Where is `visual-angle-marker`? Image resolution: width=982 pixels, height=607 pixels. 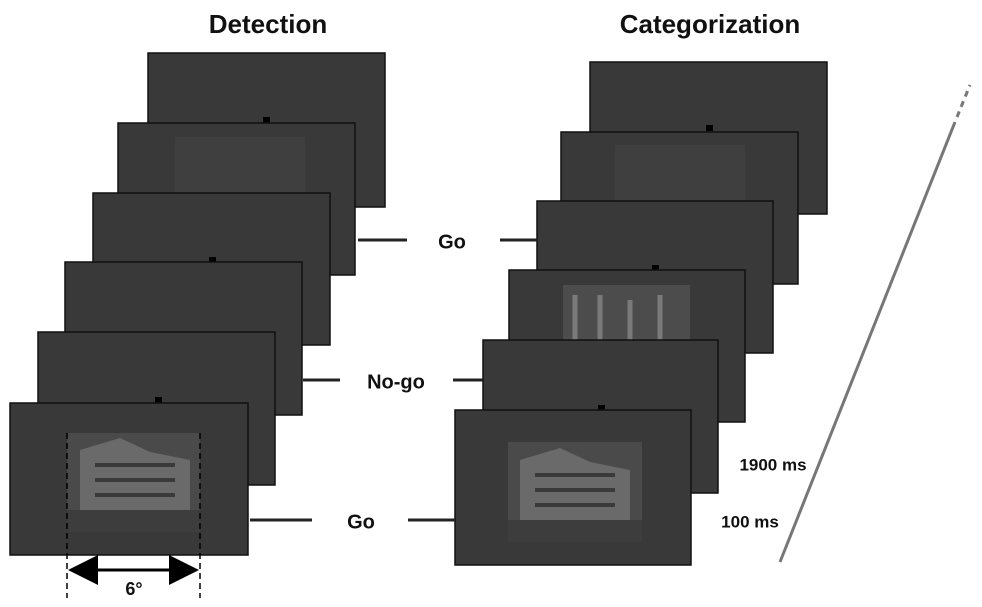 visual-angle-marker is located at coordinates (133, 515).